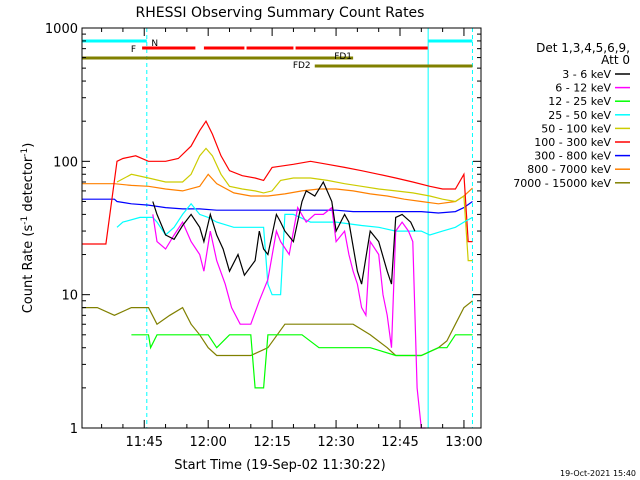 Image resolution: width=640 pixels, height=480 pixels. What do you see at coordinates (280, 13) in the screenshot?
I see `chart-title: RHESSI Observing Summary Count Rates` at bounding box center [280, 13].